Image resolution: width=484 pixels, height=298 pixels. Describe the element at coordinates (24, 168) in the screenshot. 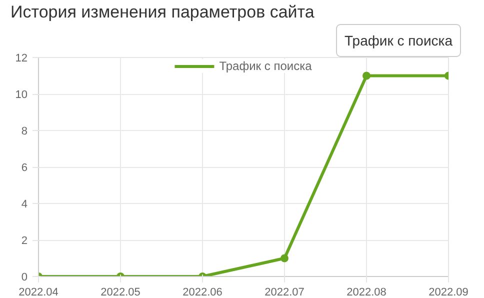

I see `y-tick-label: 6` at that location.